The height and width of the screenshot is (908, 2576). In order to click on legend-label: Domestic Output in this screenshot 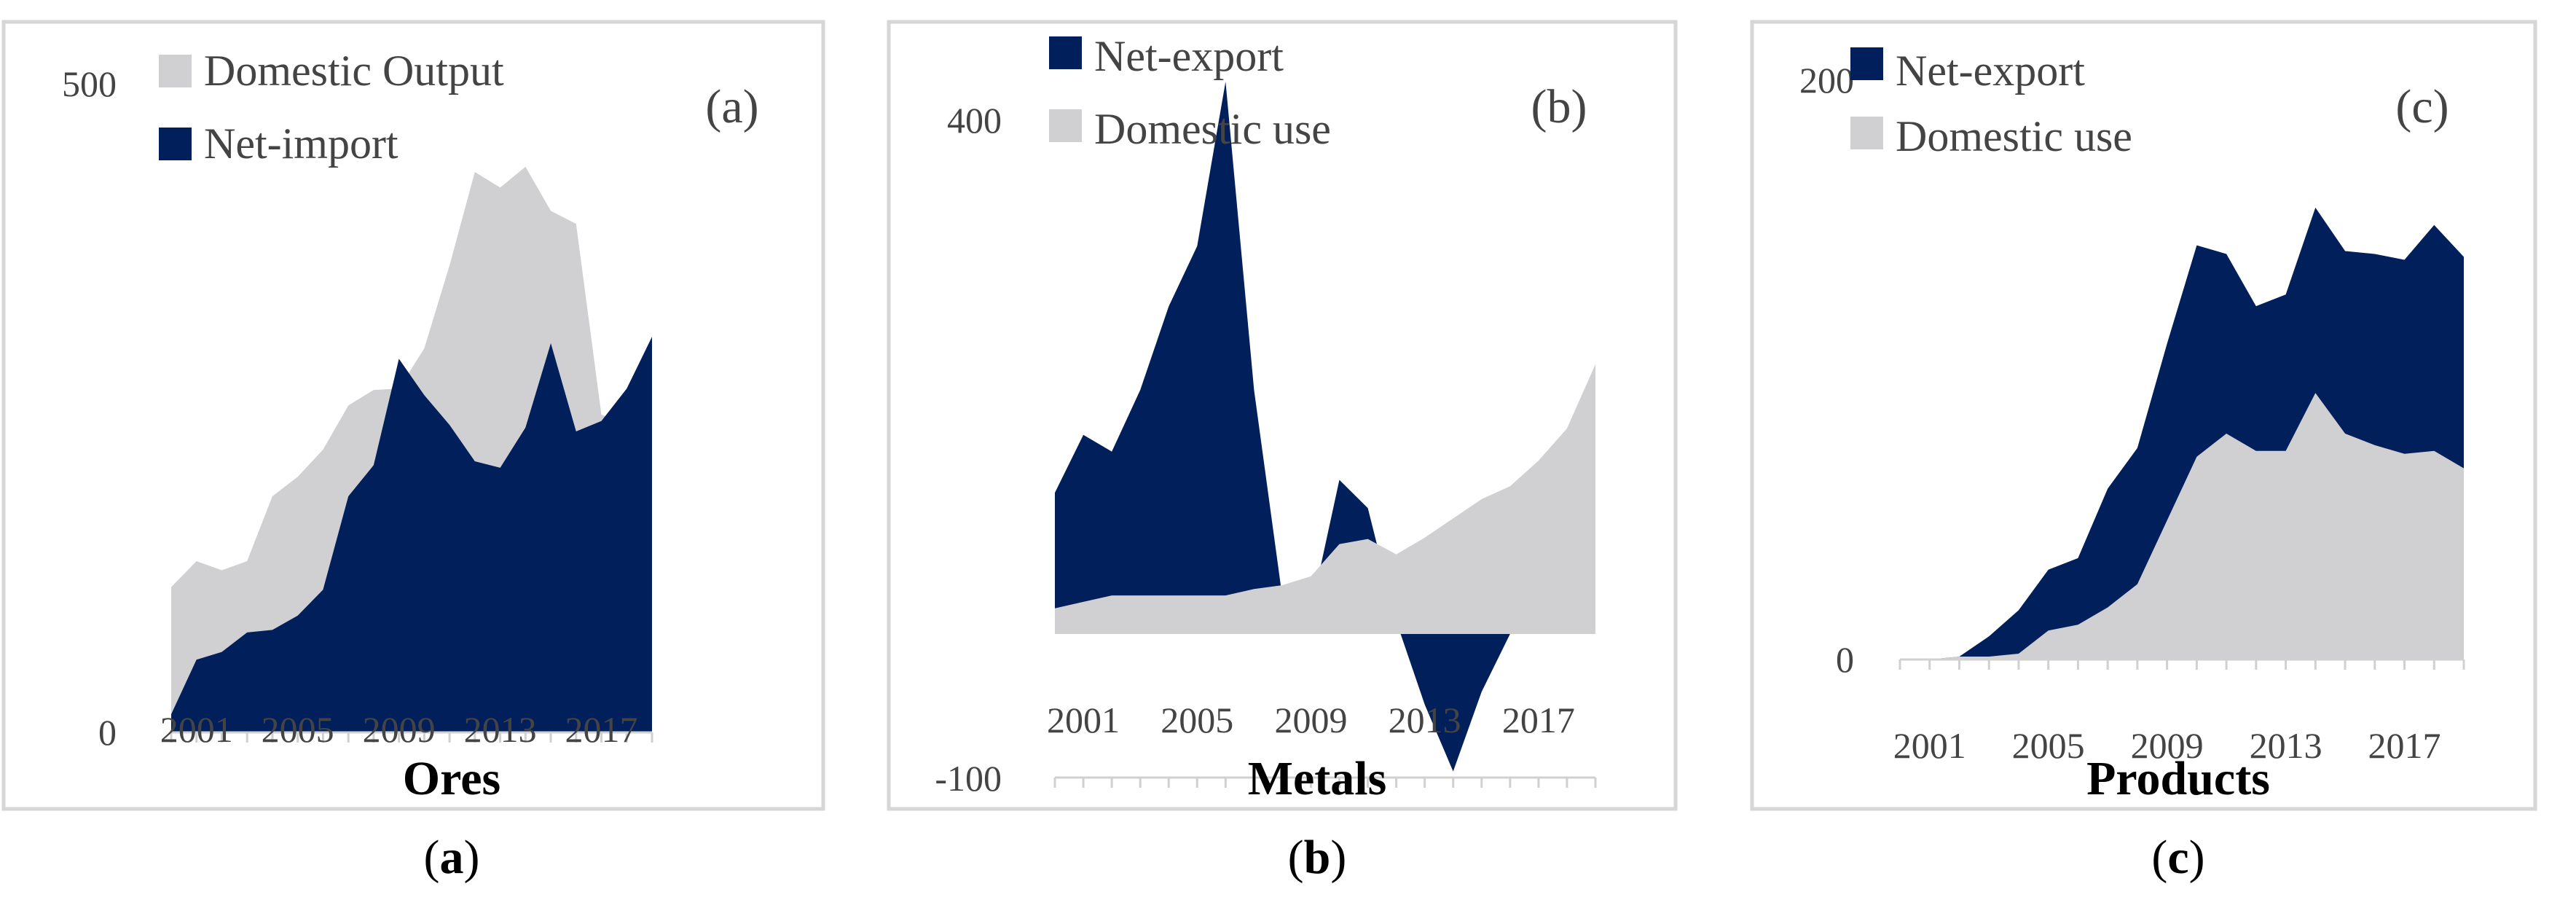, I will do `click(354, 71)`.